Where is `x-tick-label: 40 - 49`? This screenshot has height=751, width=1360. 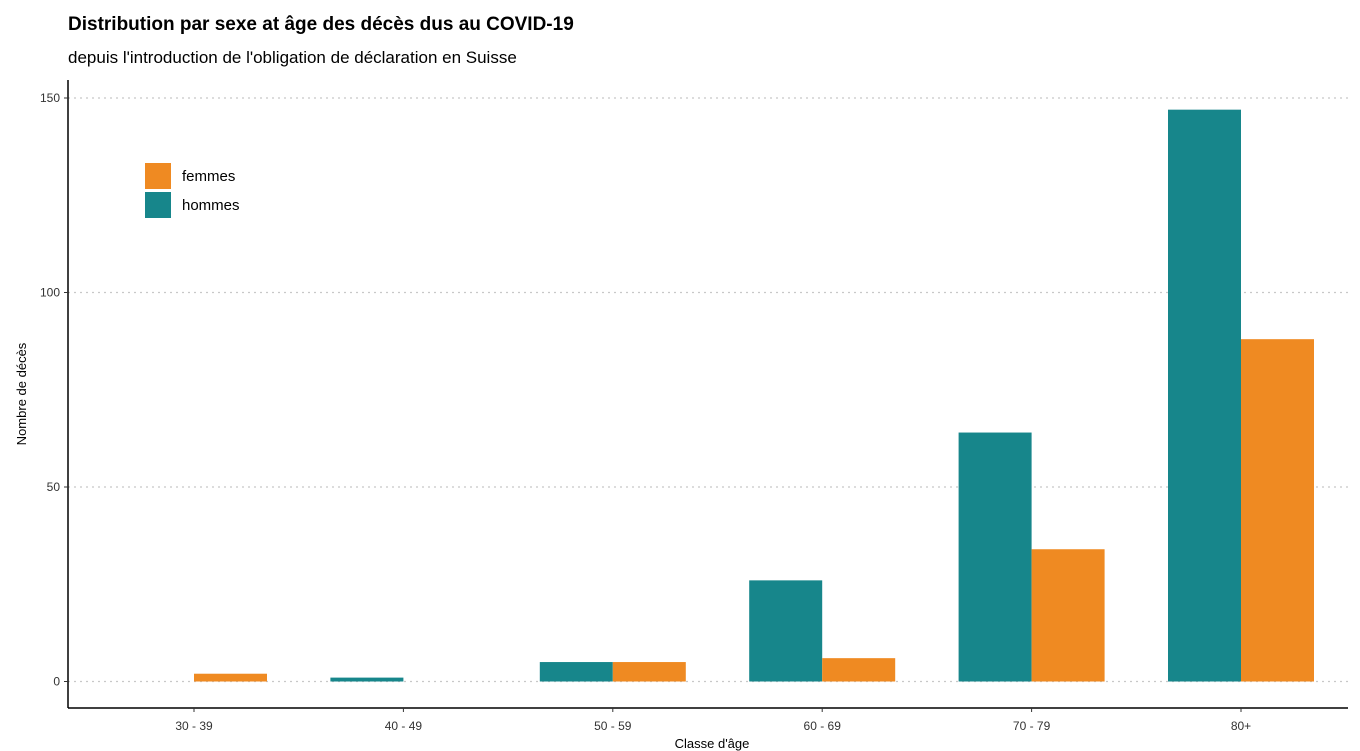 x-tick-label: 40 - 49 is located at coordinates (404, 726).